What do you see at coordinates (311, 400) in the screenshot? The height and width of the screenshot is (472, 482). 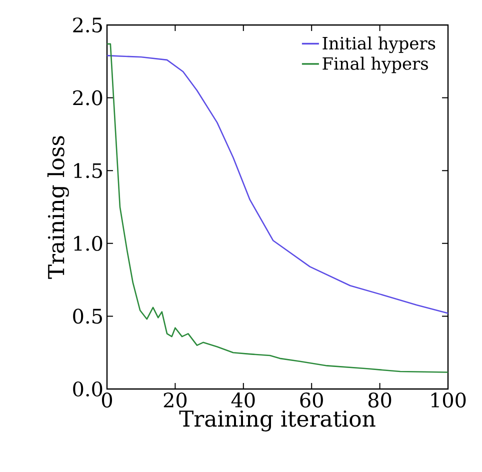 I see `x-tick-label: 60` at bounding box center [311, 400].